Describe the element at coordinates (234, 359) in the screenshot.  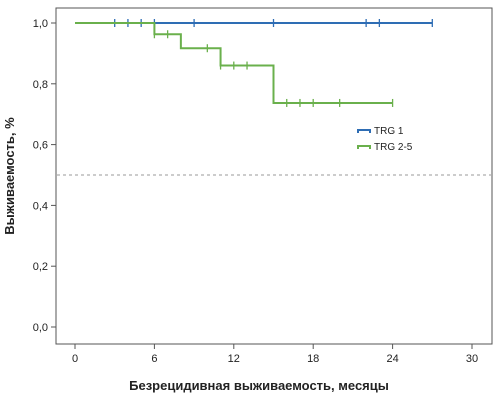
I see `x-tick-label: 12` at that location.